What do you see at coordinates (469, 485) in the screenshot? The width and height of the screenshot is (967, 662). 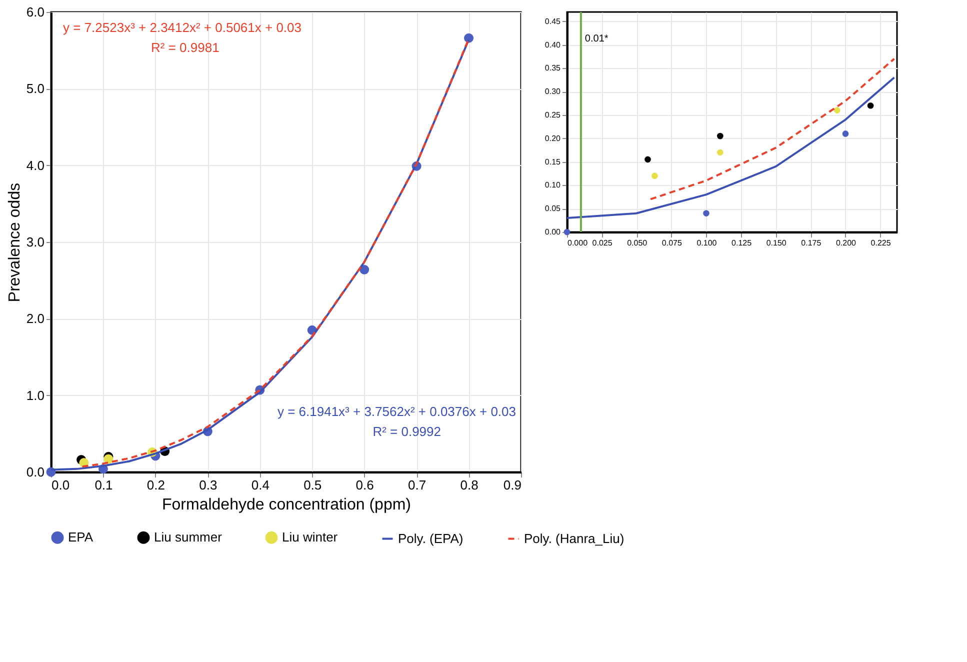 I see `x-tick-label: 0.8` at bounding box center [469, 485].